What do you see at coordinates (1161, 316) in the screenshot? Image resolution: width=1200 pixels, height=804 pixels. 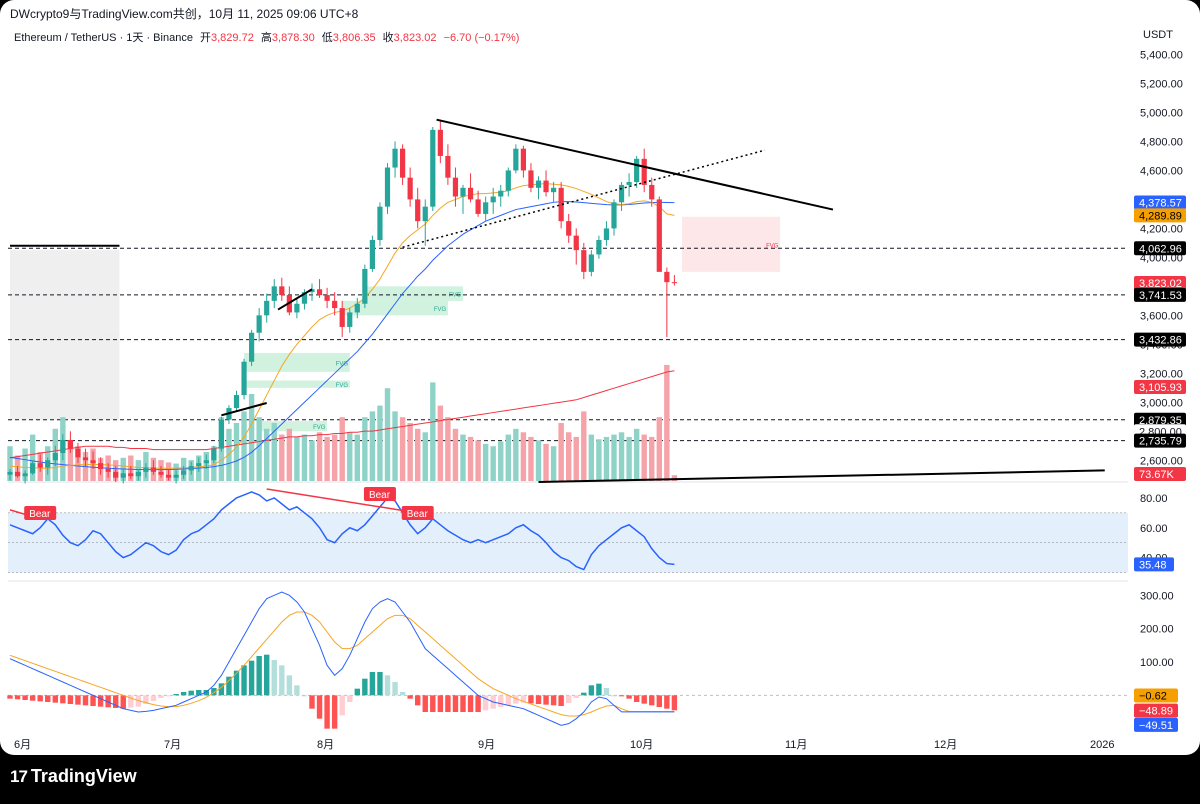 I see `price-tick-label: 3,600.00` at bounding box center [1161, 316].